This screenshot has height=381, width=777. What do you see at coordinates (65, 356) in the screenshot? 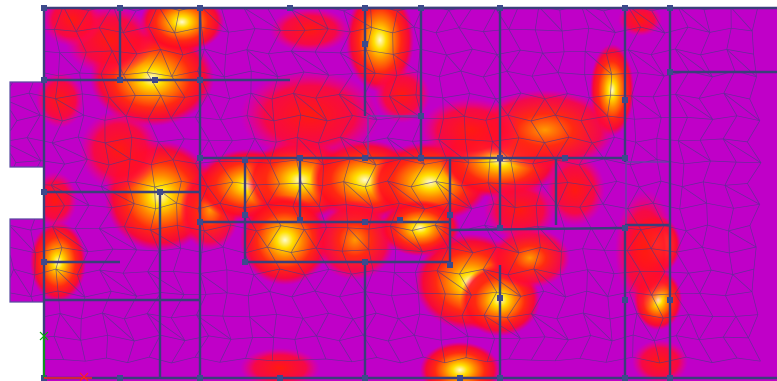
I see `axis-triad-icon` at bounding box center [65, 356].